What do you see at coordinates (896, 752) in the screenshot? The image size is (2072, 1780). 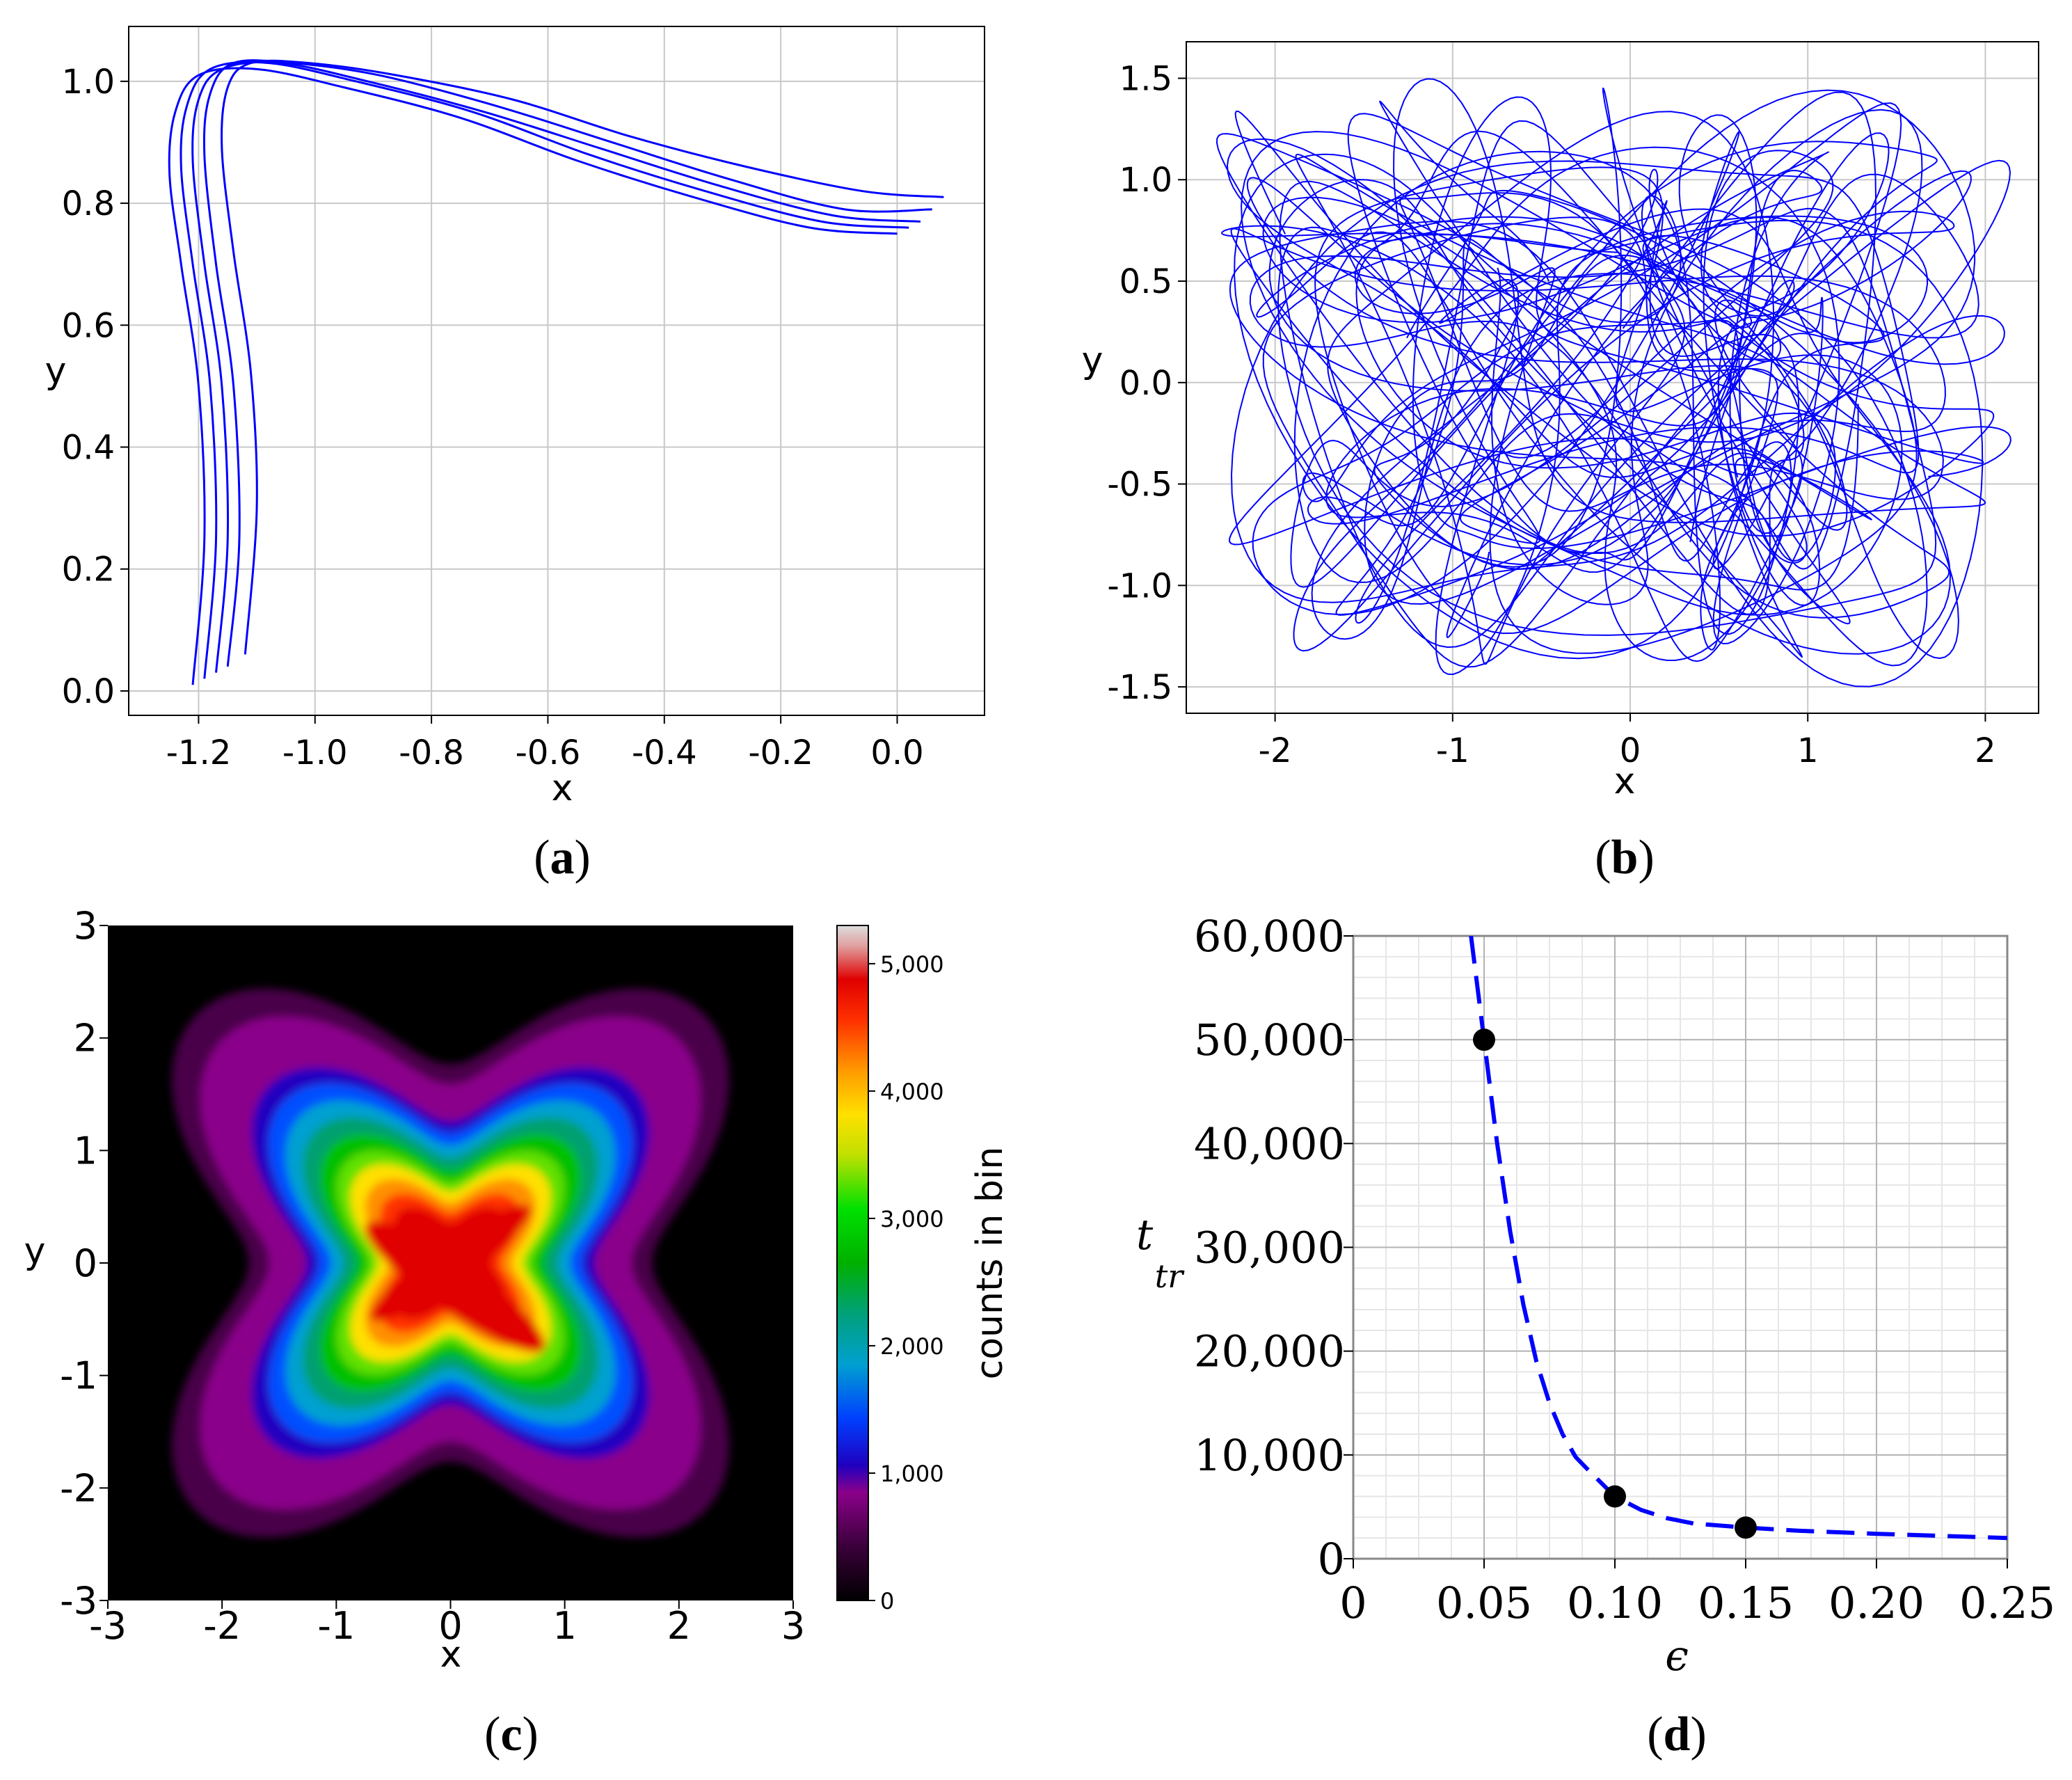 I see `panel-a-x-tick-label: 0.0` at bounding box center [896, 752].